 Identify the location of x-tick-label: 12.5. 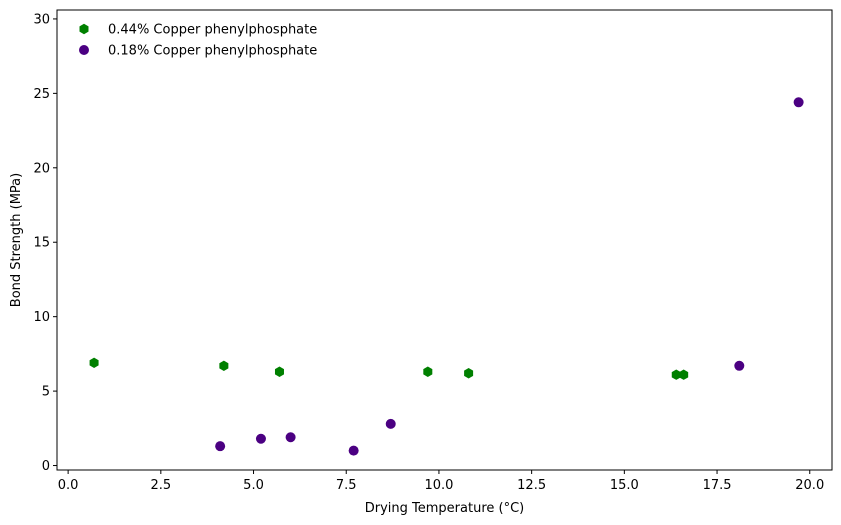
(531, 485).